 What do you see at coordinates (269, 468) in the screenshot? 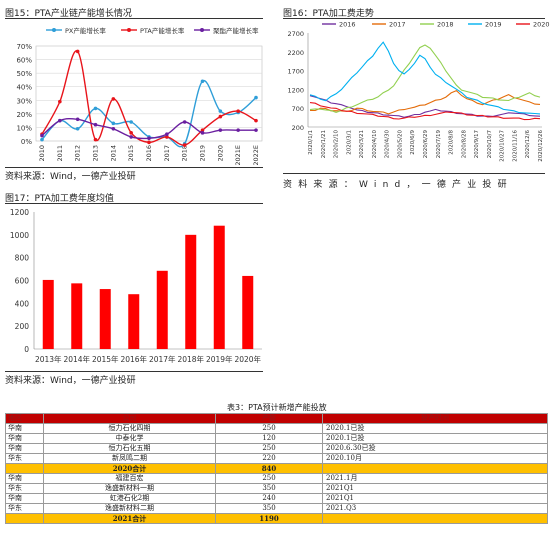
I see `capacity-cell: 840` at bounding box center [269, 468].